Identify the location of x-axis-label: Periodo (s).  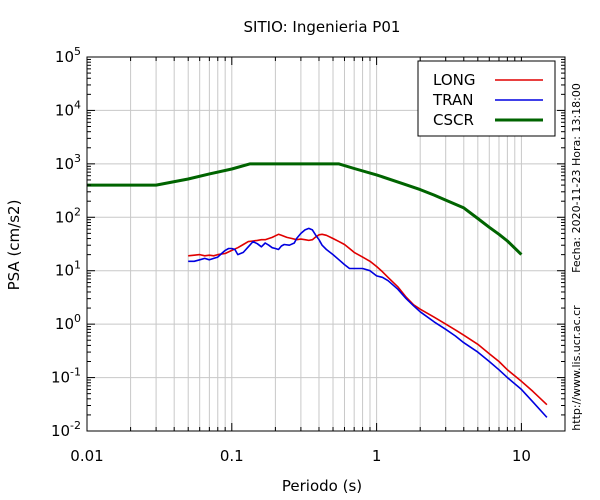
(322, 486).